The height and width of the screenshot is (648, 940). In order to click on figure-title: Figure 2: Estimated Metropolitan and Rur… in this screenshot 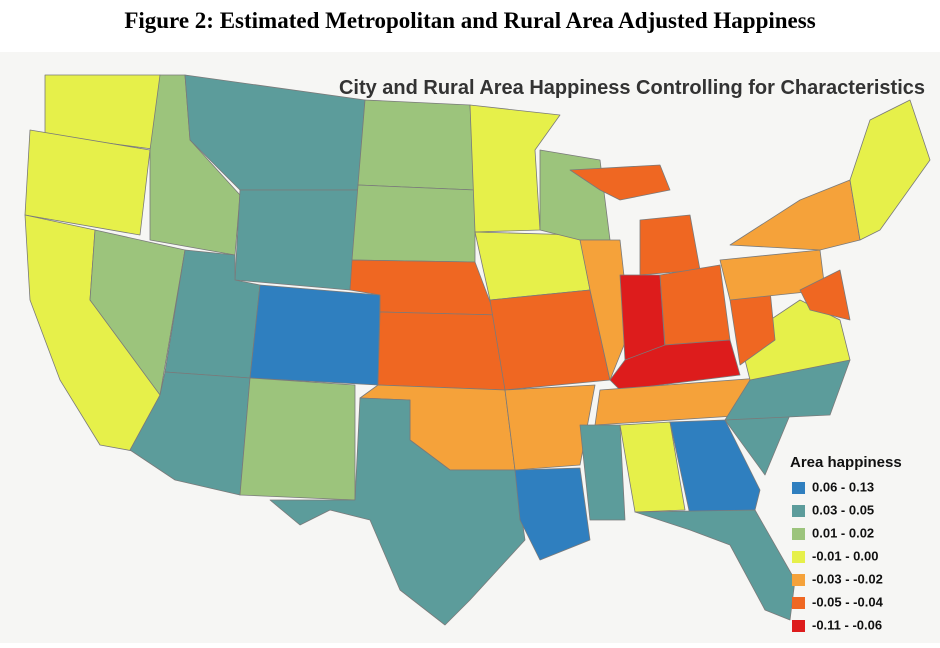, I will do `click(469, 20)`.